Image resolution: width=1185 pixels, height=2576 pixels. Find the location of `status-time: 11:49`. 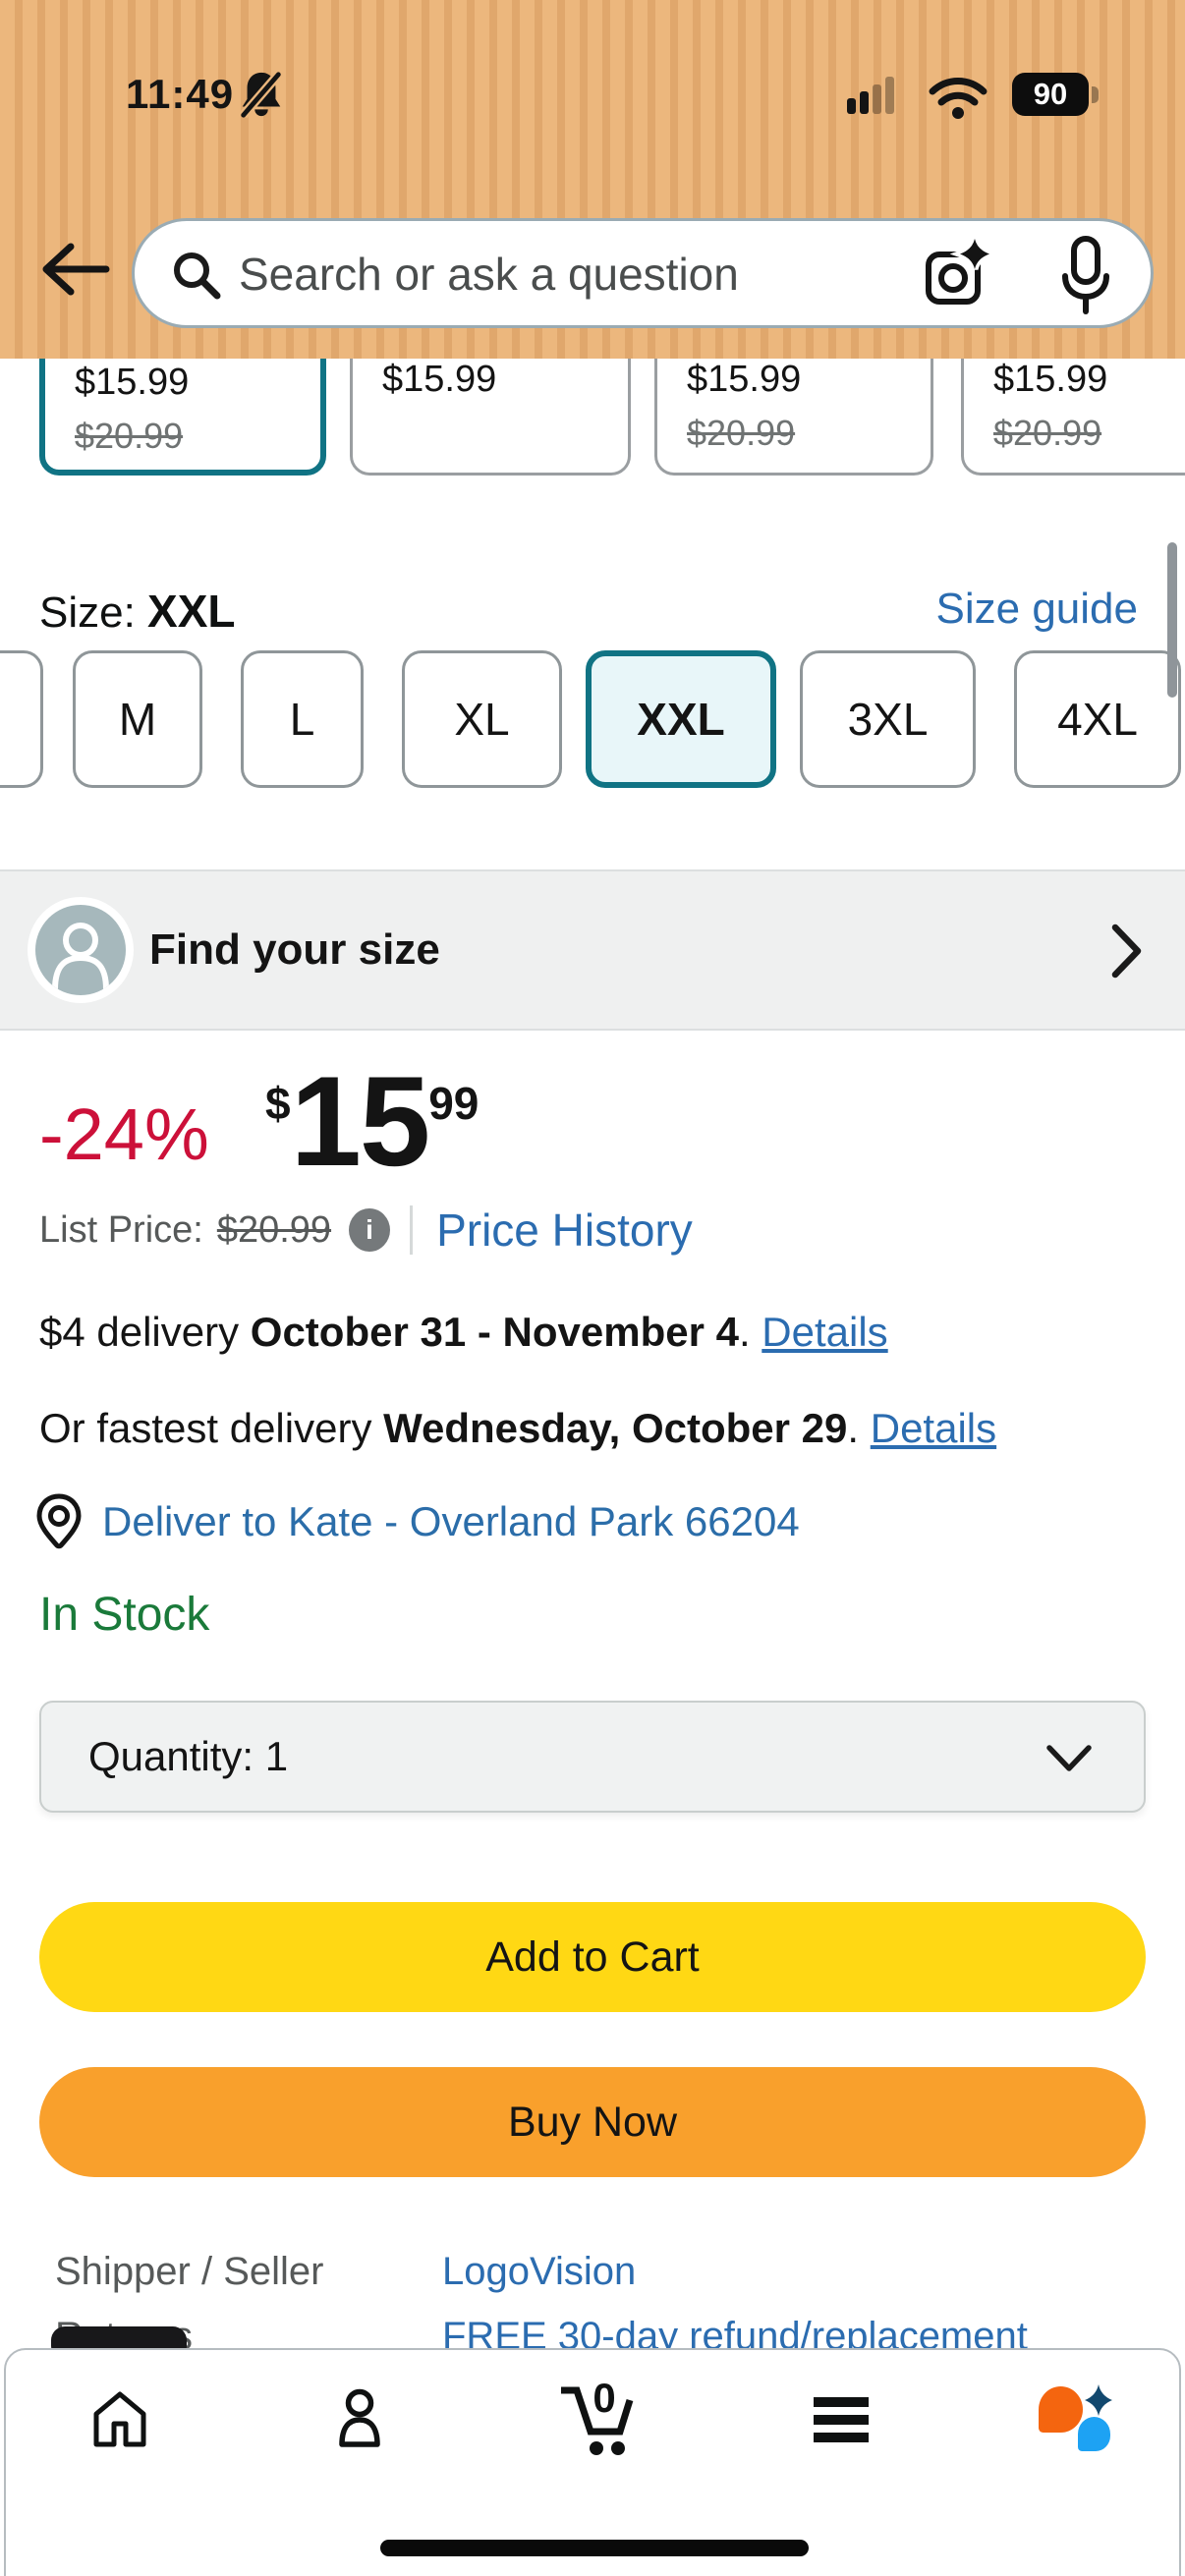

status-time: 11:49 is located at coordinates (181, 94).